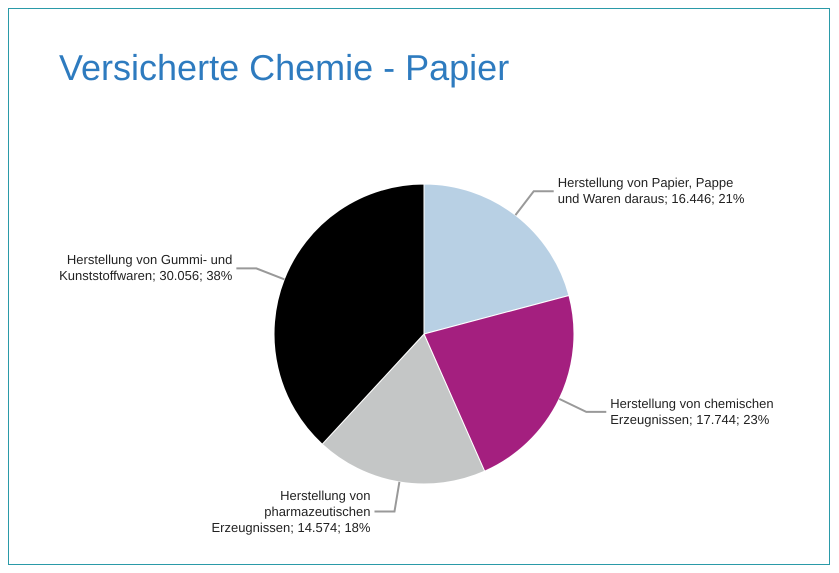  I want to click on chart-title: Versicherte Chemie - Papier, so click(284, 68).